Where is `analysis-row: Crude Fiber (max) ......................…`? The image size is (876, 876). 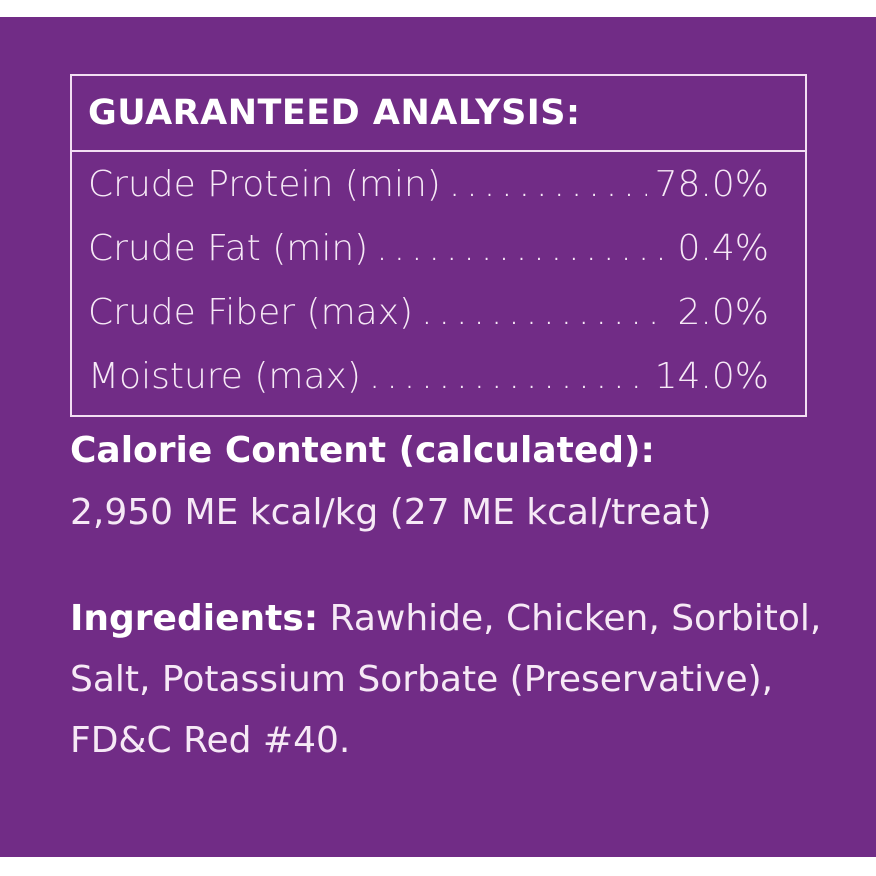 analysis-row: Crude Fiber (max) ......................… is located at coordinates (438, 312).